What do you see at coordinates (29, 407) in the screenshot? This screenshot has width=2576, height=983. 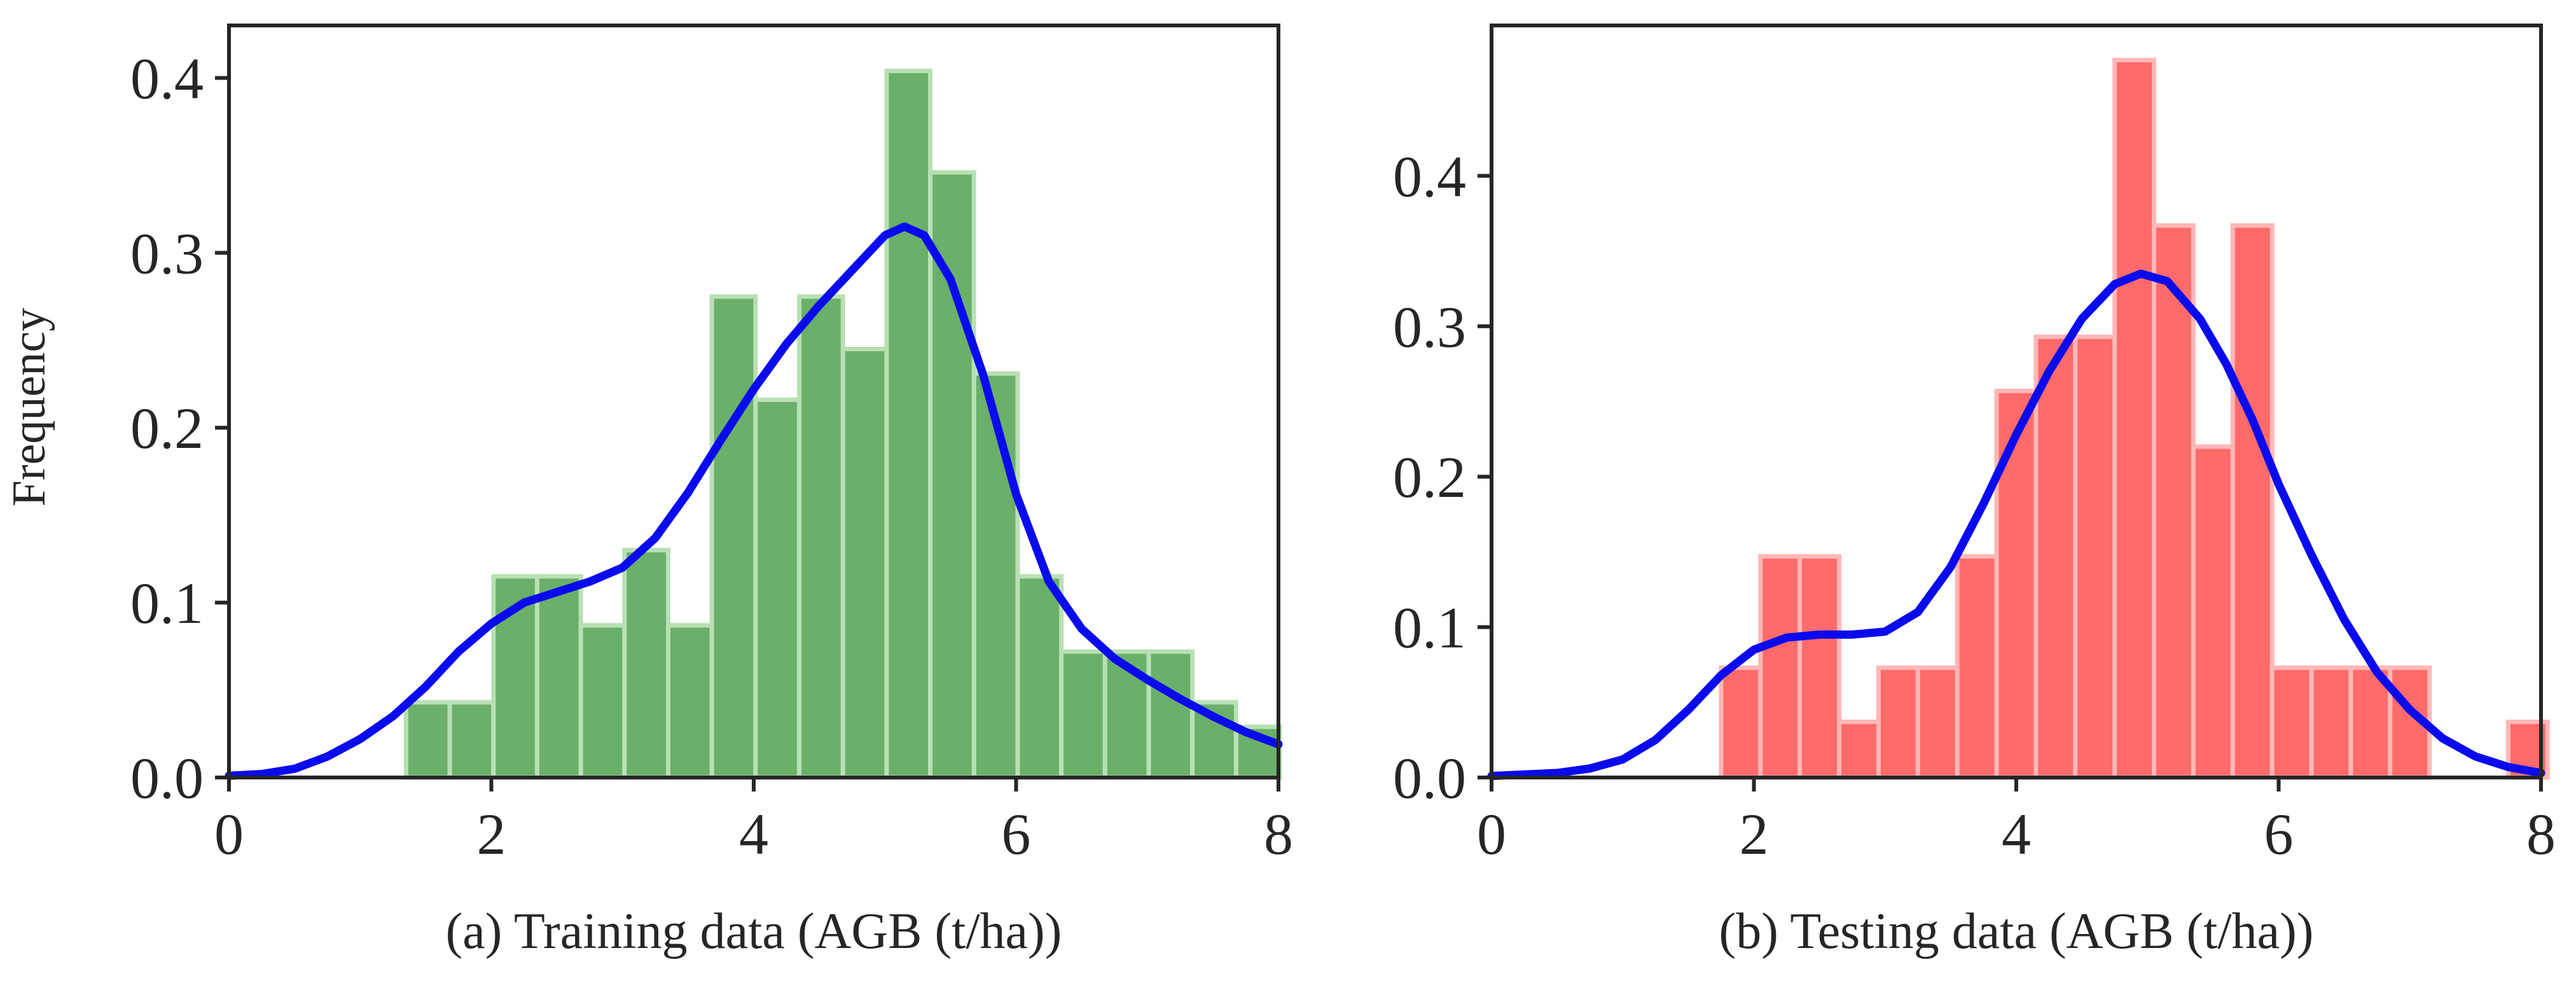 I see `y-axis-label: Frequency` at bounding box center [29, 407].